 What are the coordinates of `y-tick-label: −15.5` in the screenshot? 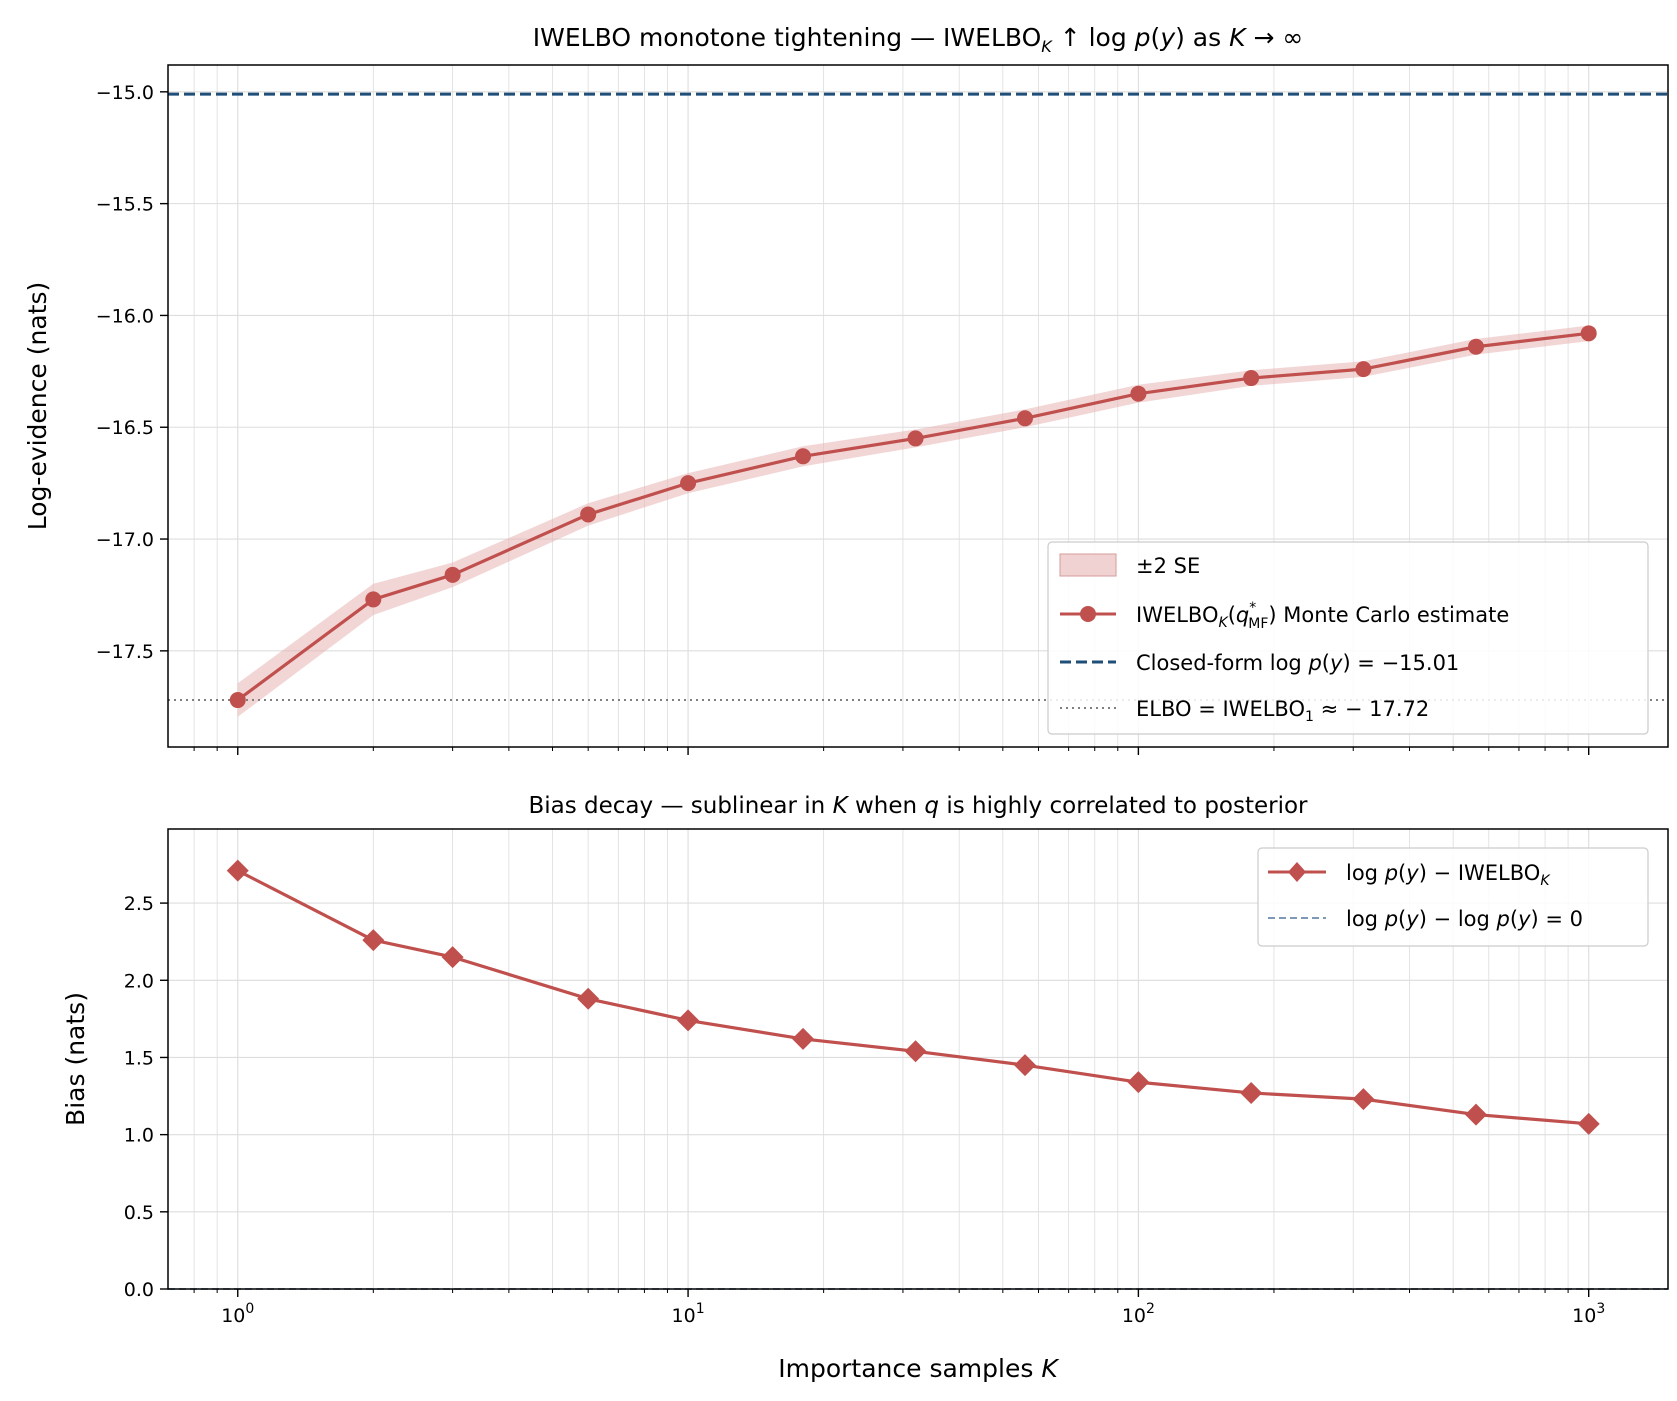 It's located at (125, 205).